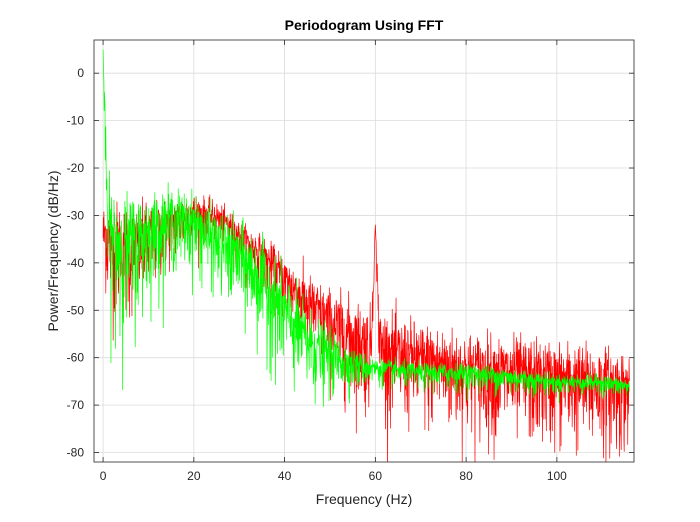  I want to click on y-tick-label: -20, so click(76, 168).